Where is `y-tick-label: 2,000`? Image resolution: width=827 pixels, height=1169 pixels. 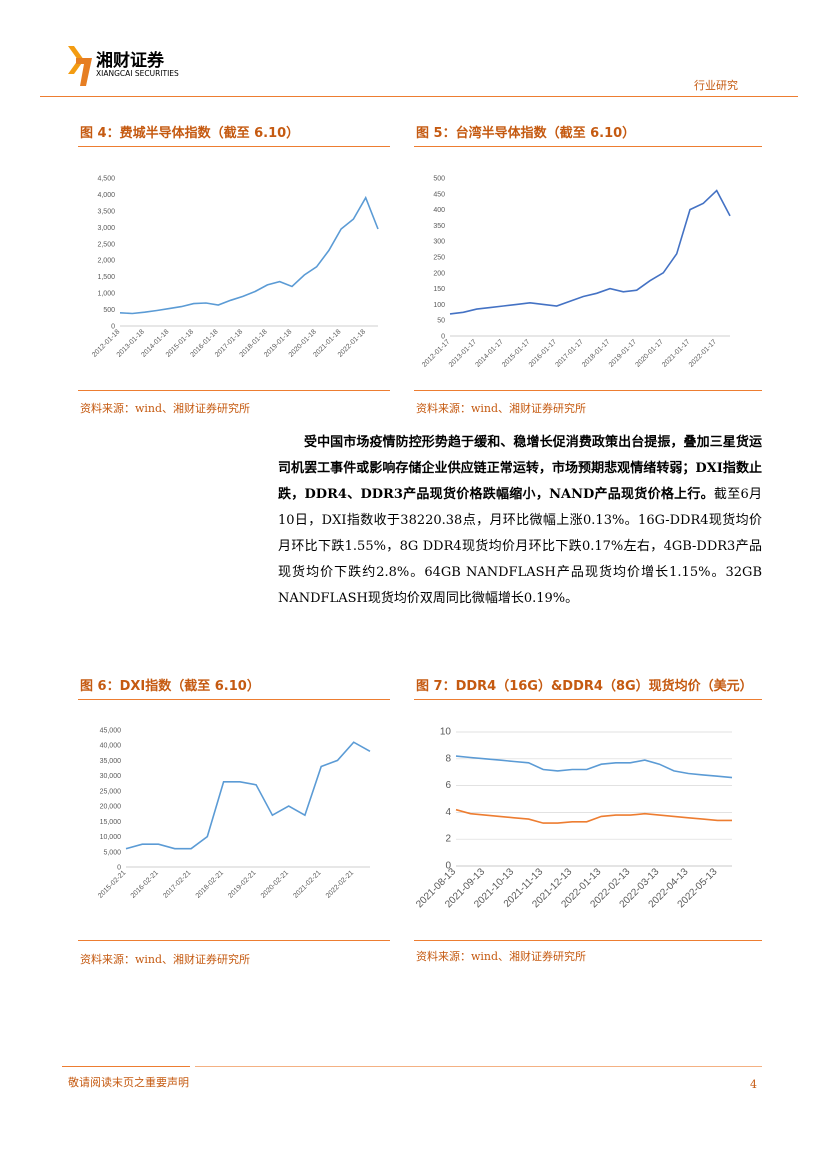 y-tick-label: 2,000 is located at coordinates (106, 261).